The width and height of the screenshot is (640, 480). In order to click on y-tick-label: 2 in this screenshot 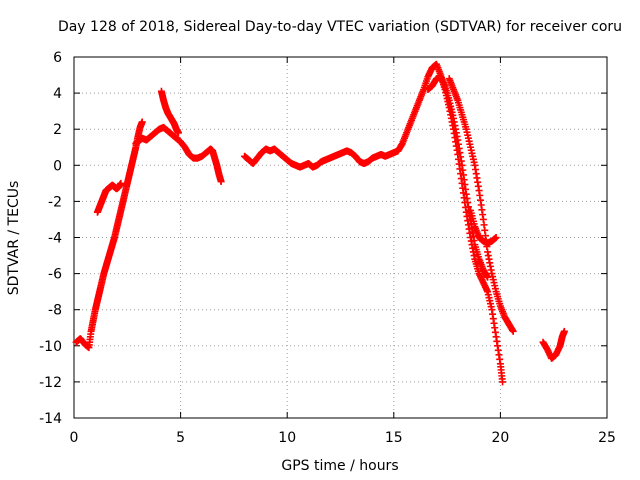, I will do `click(57, 130)`.